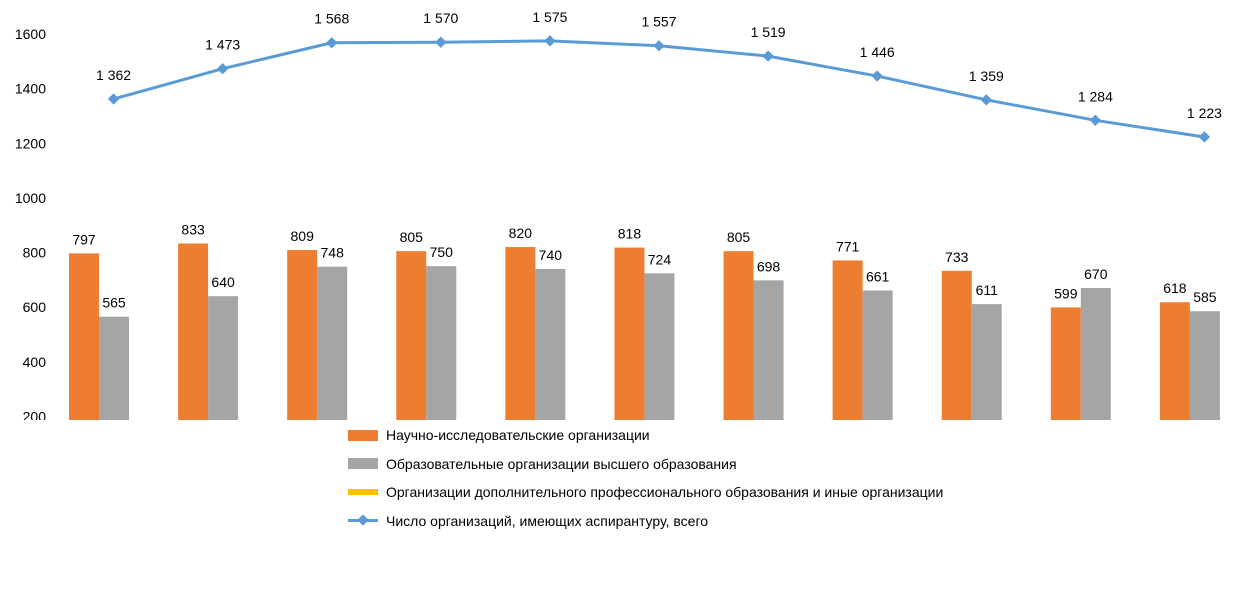  What do you see at coordinates (30, 89) in the screenshot?
I see `y-tick-label: 1400` at bounding box center [30, 89].